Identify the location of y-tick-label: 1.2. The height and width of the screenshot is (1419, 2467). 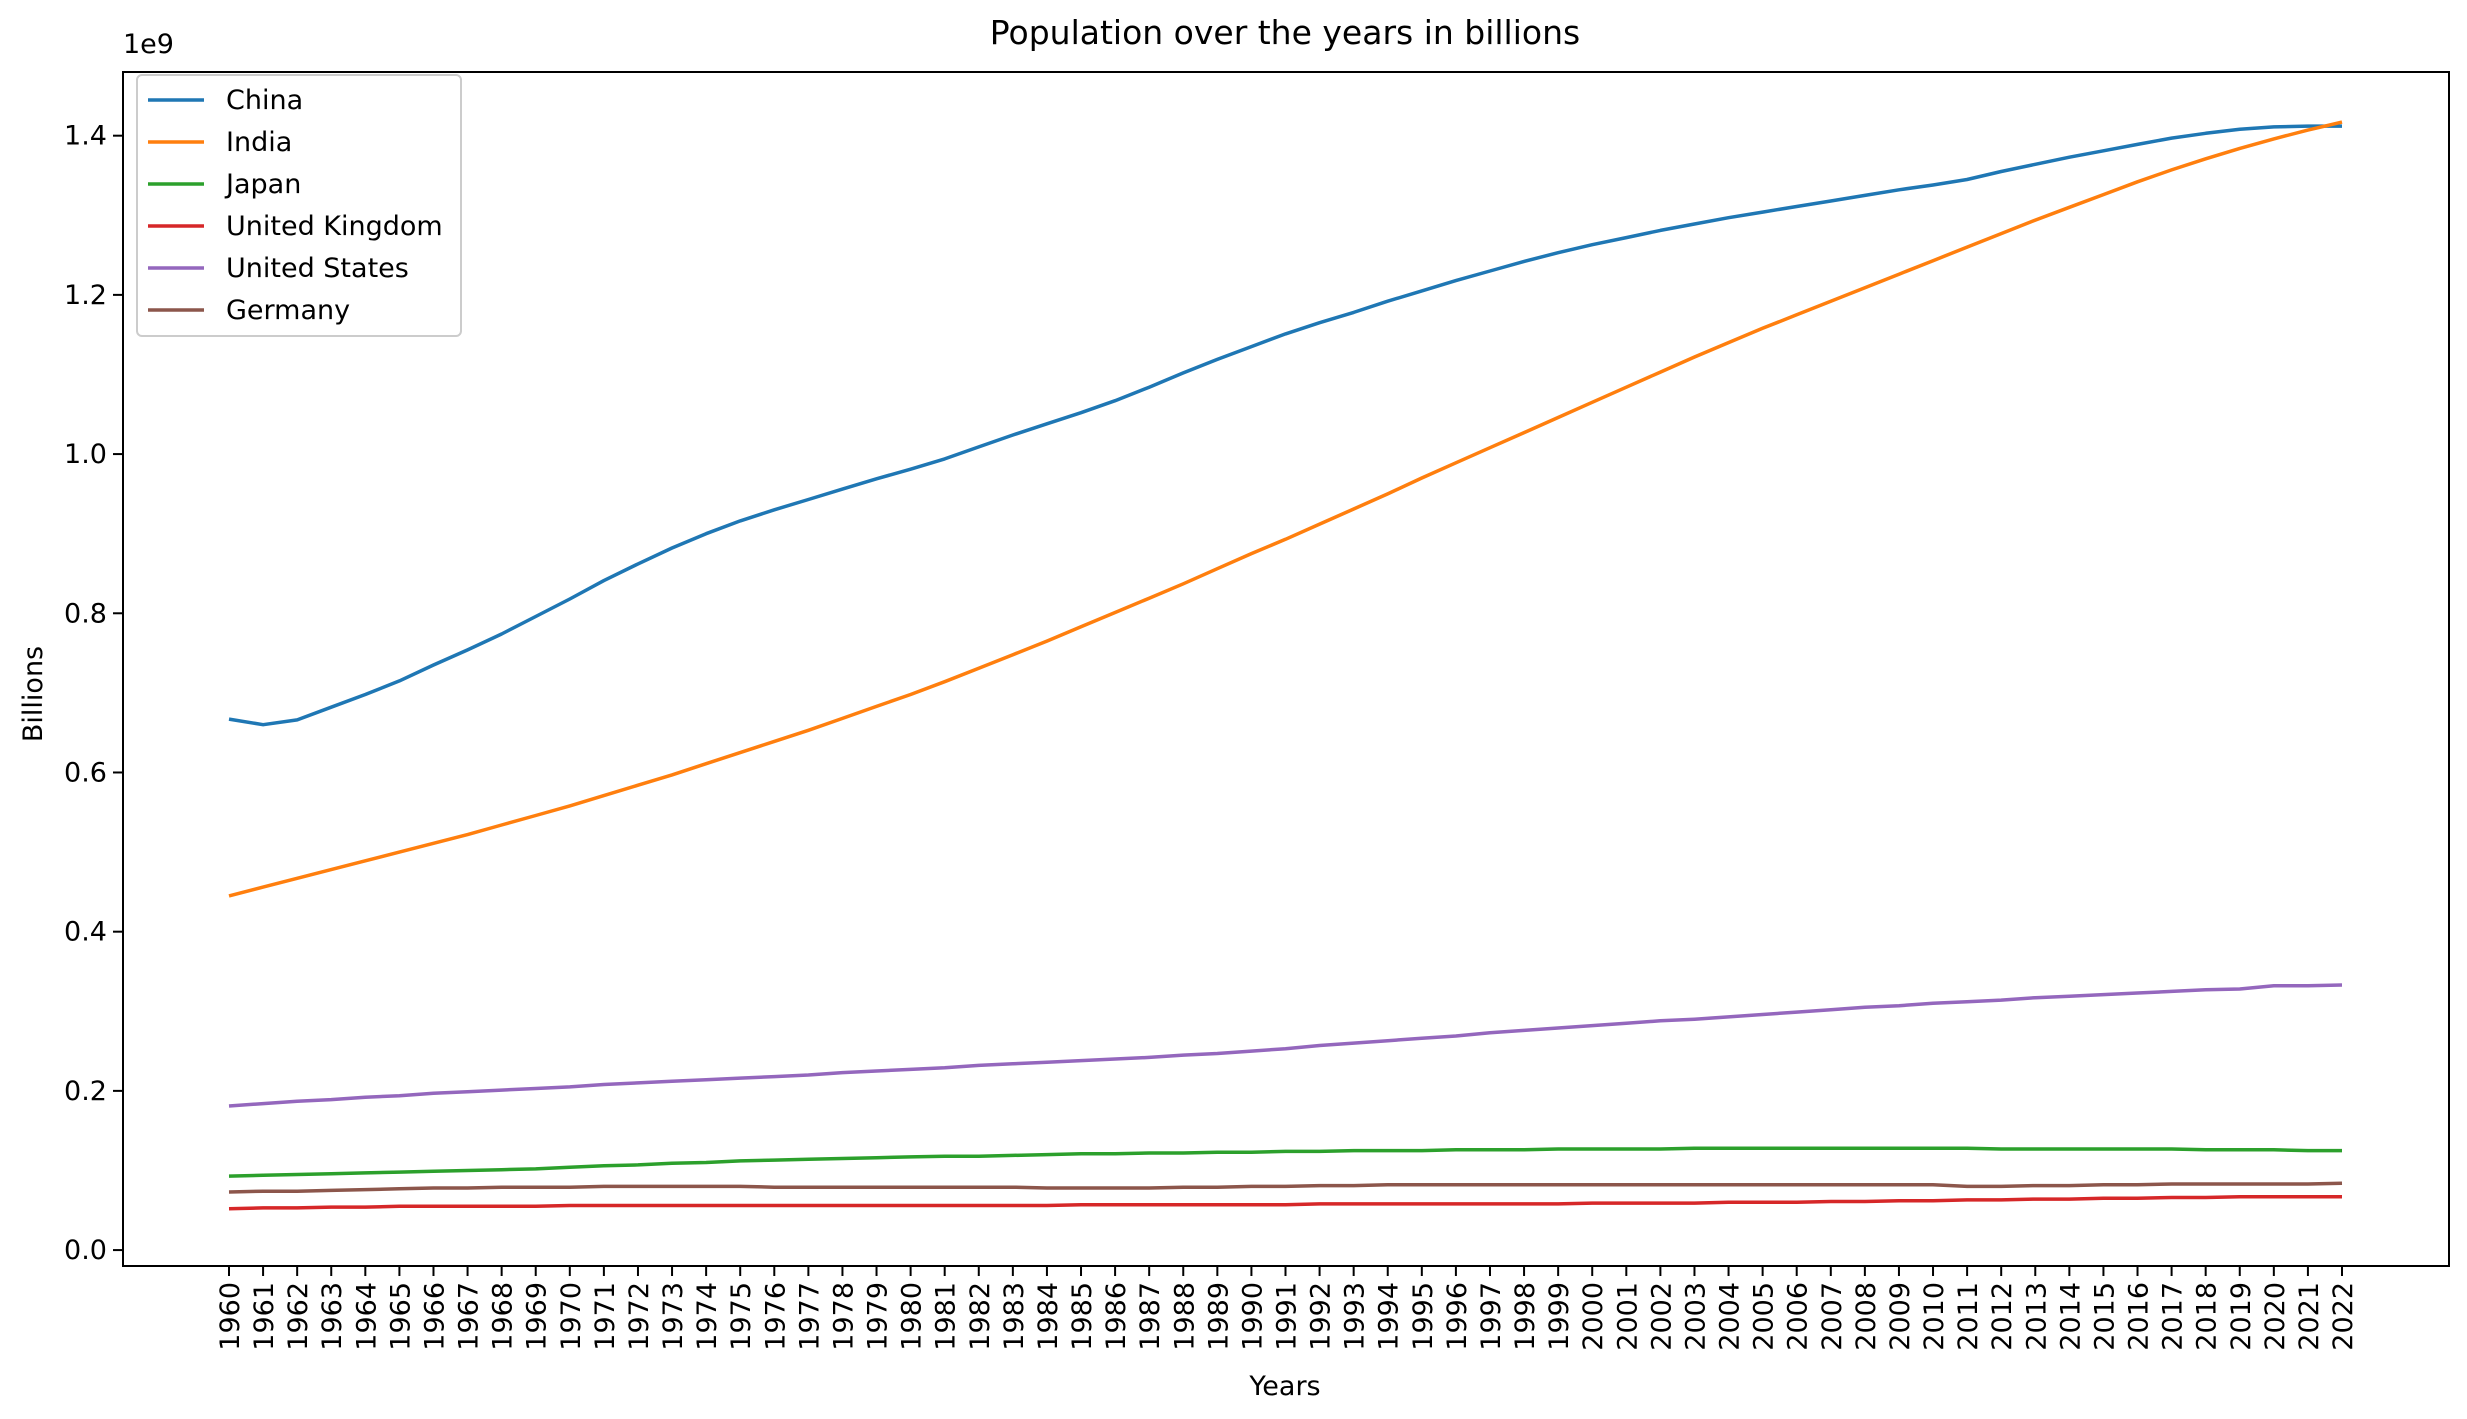
(85, 295).